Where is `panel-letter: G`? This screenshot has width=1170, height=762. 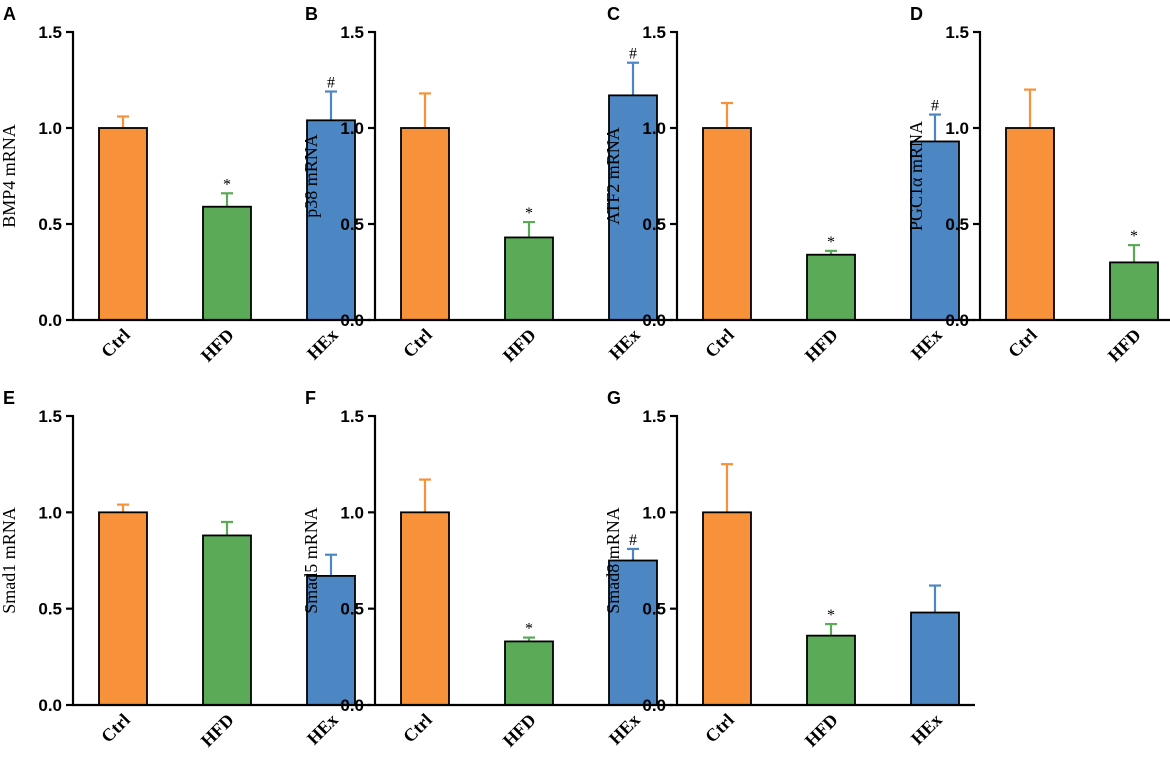
panel-letter: G is located at coordinates (614, 398).